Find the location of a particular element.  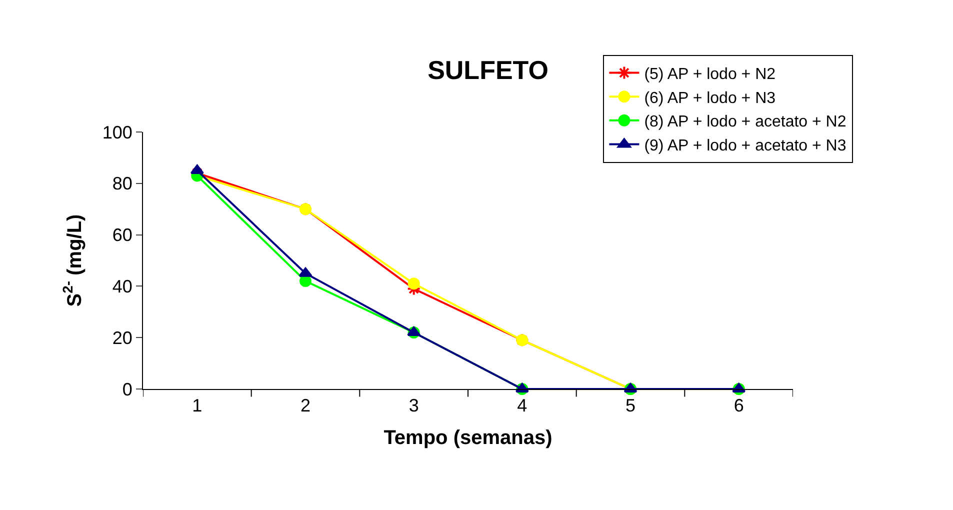

legend-label: (8) AP + lodo + acetato + N2 is located at coordinates (745, 122).